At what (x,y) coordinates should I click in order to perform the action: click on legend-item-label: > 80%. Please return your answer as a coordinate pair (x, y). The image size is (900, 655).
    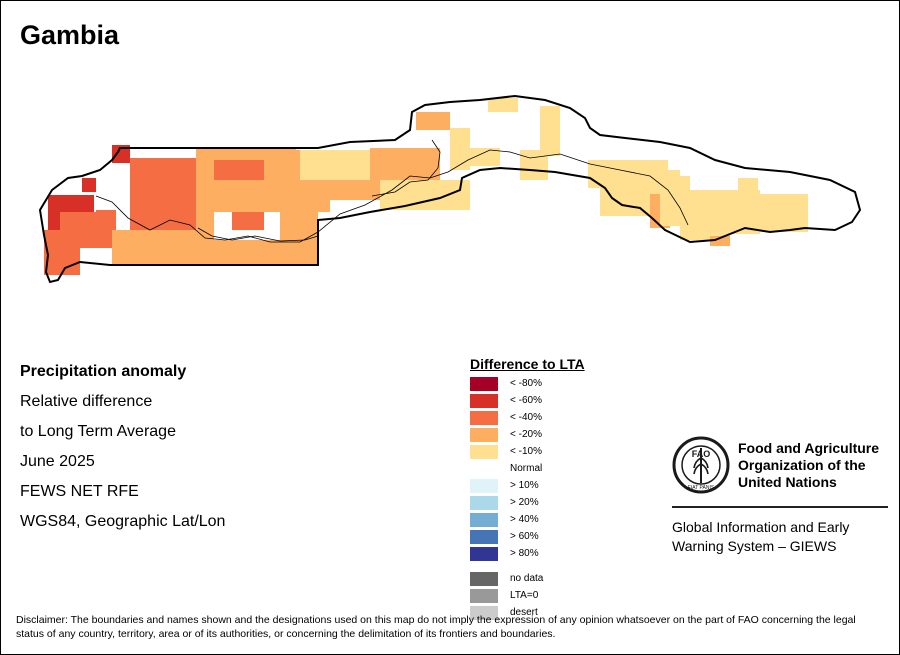
    Looking at the image, I should click on (524, 553).